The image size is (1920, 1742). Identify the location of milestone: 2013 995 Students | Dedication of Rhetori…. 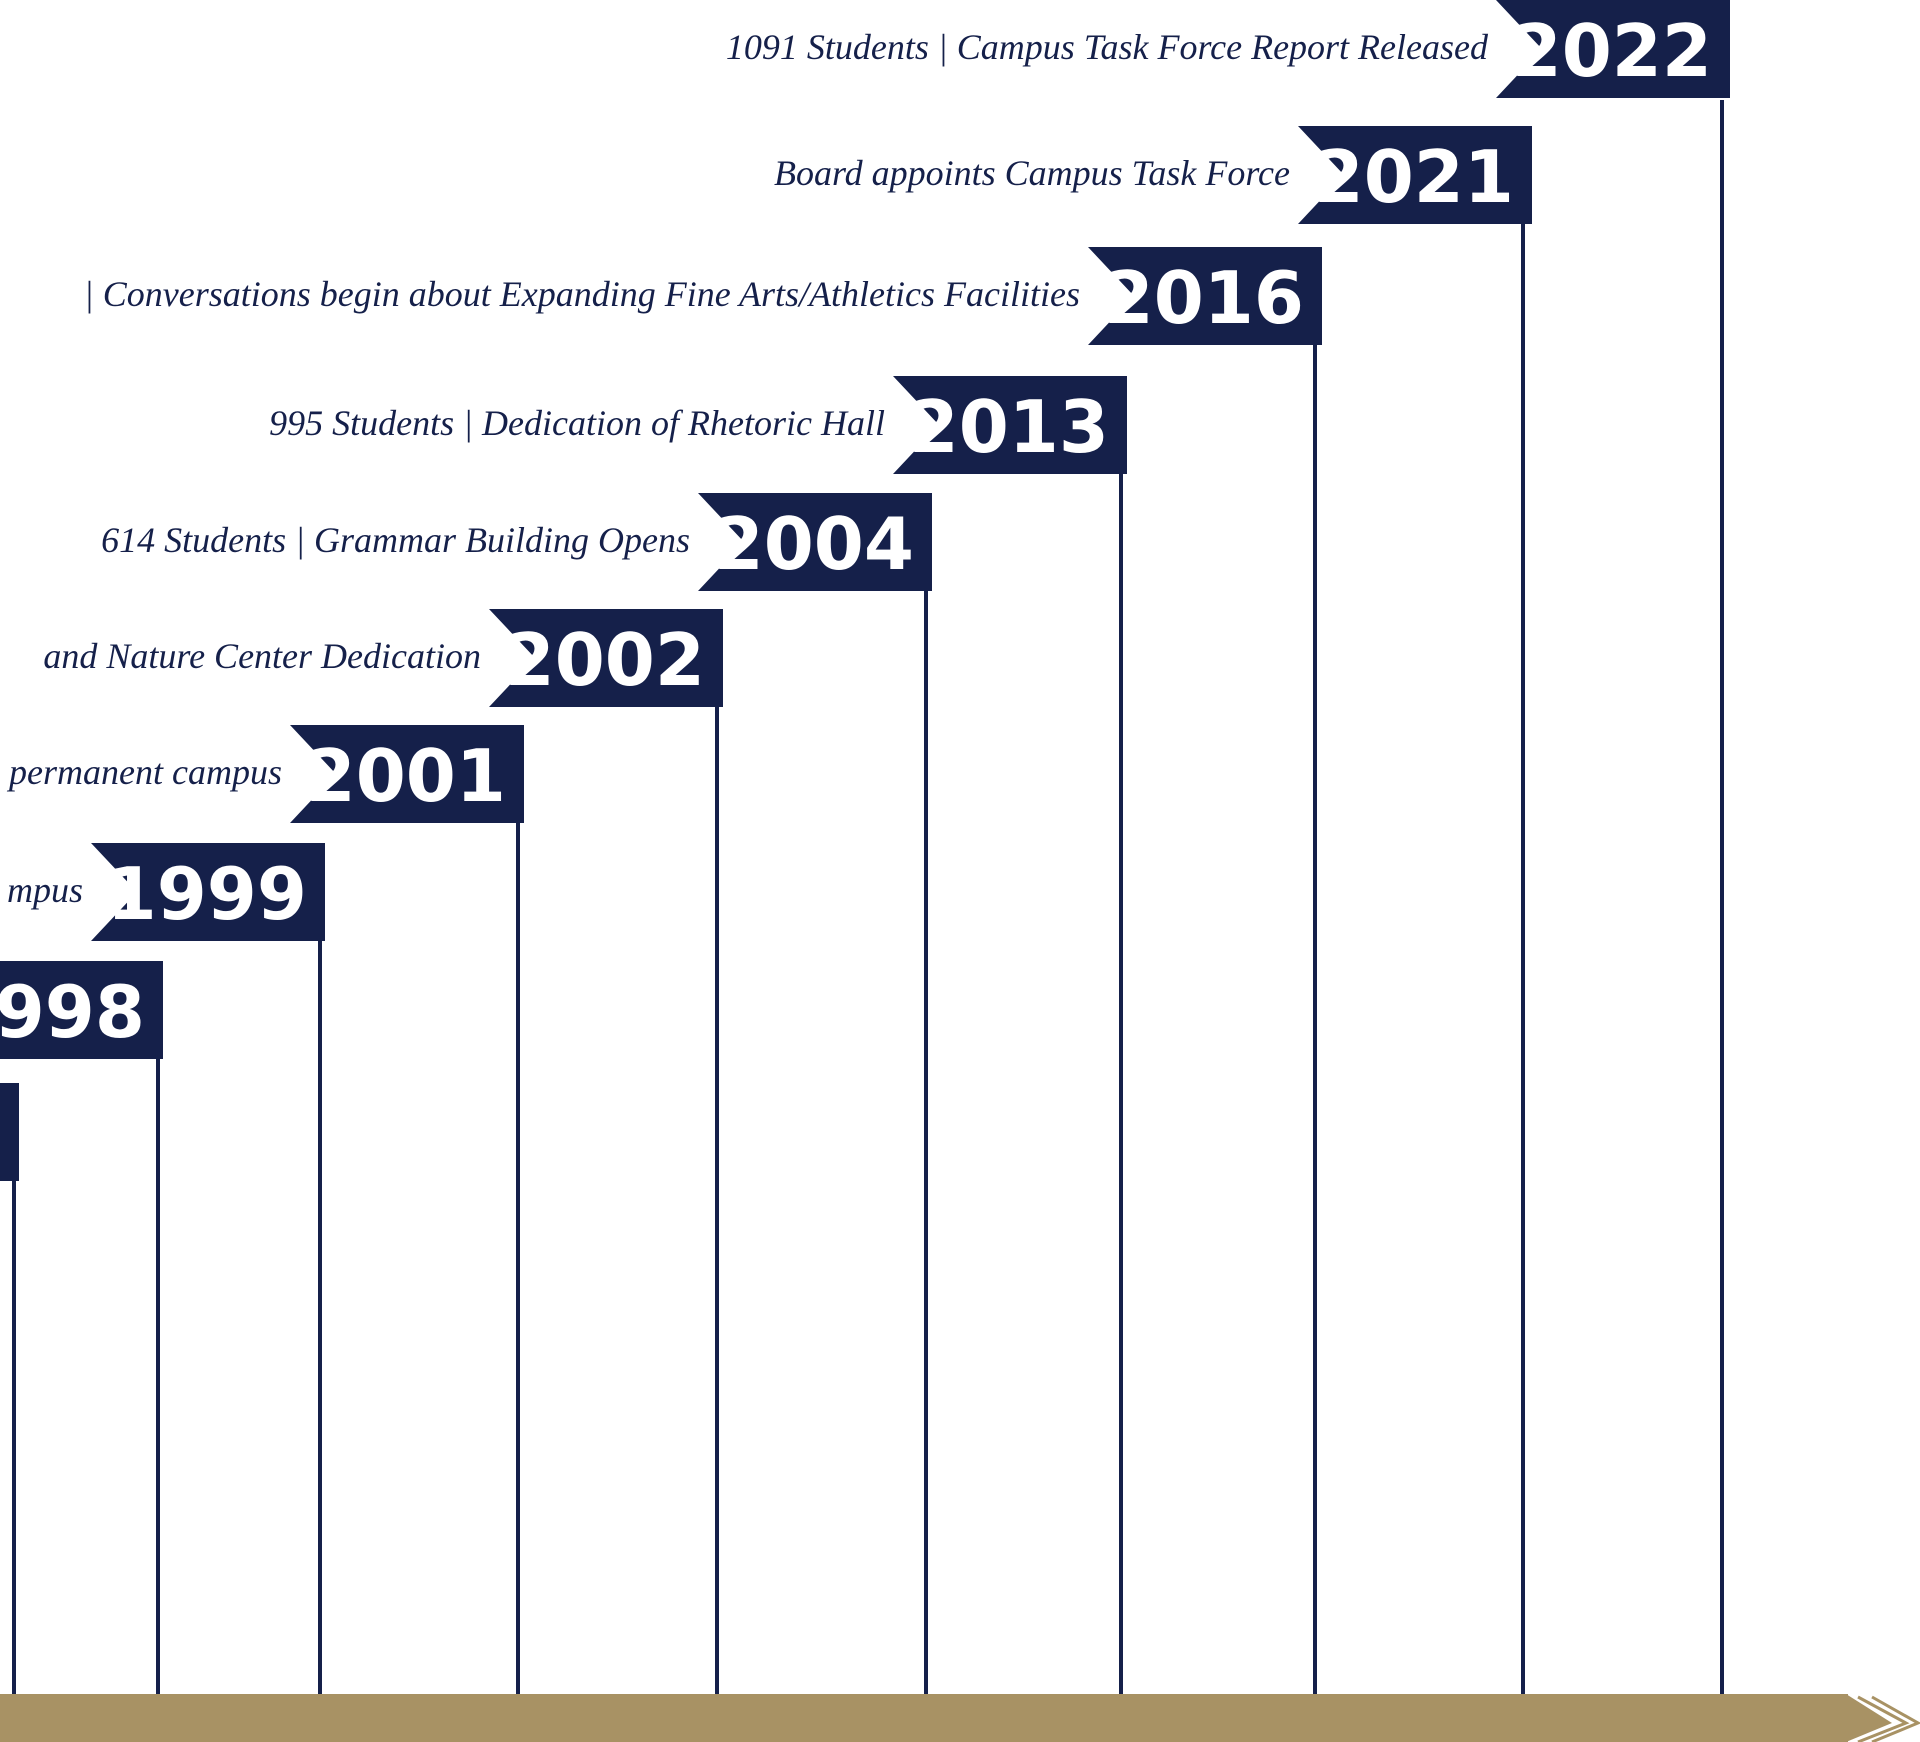
(698, 425).